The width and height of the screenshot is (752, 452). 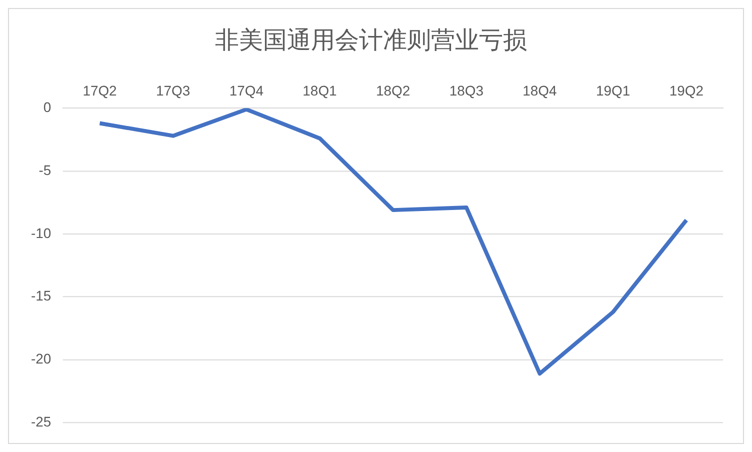 What do you see at coordinates (371, 40) in the screenshot?
I see `chart-title: 非美国通用会计准则营业亏损` at bounding box center [371, 40].